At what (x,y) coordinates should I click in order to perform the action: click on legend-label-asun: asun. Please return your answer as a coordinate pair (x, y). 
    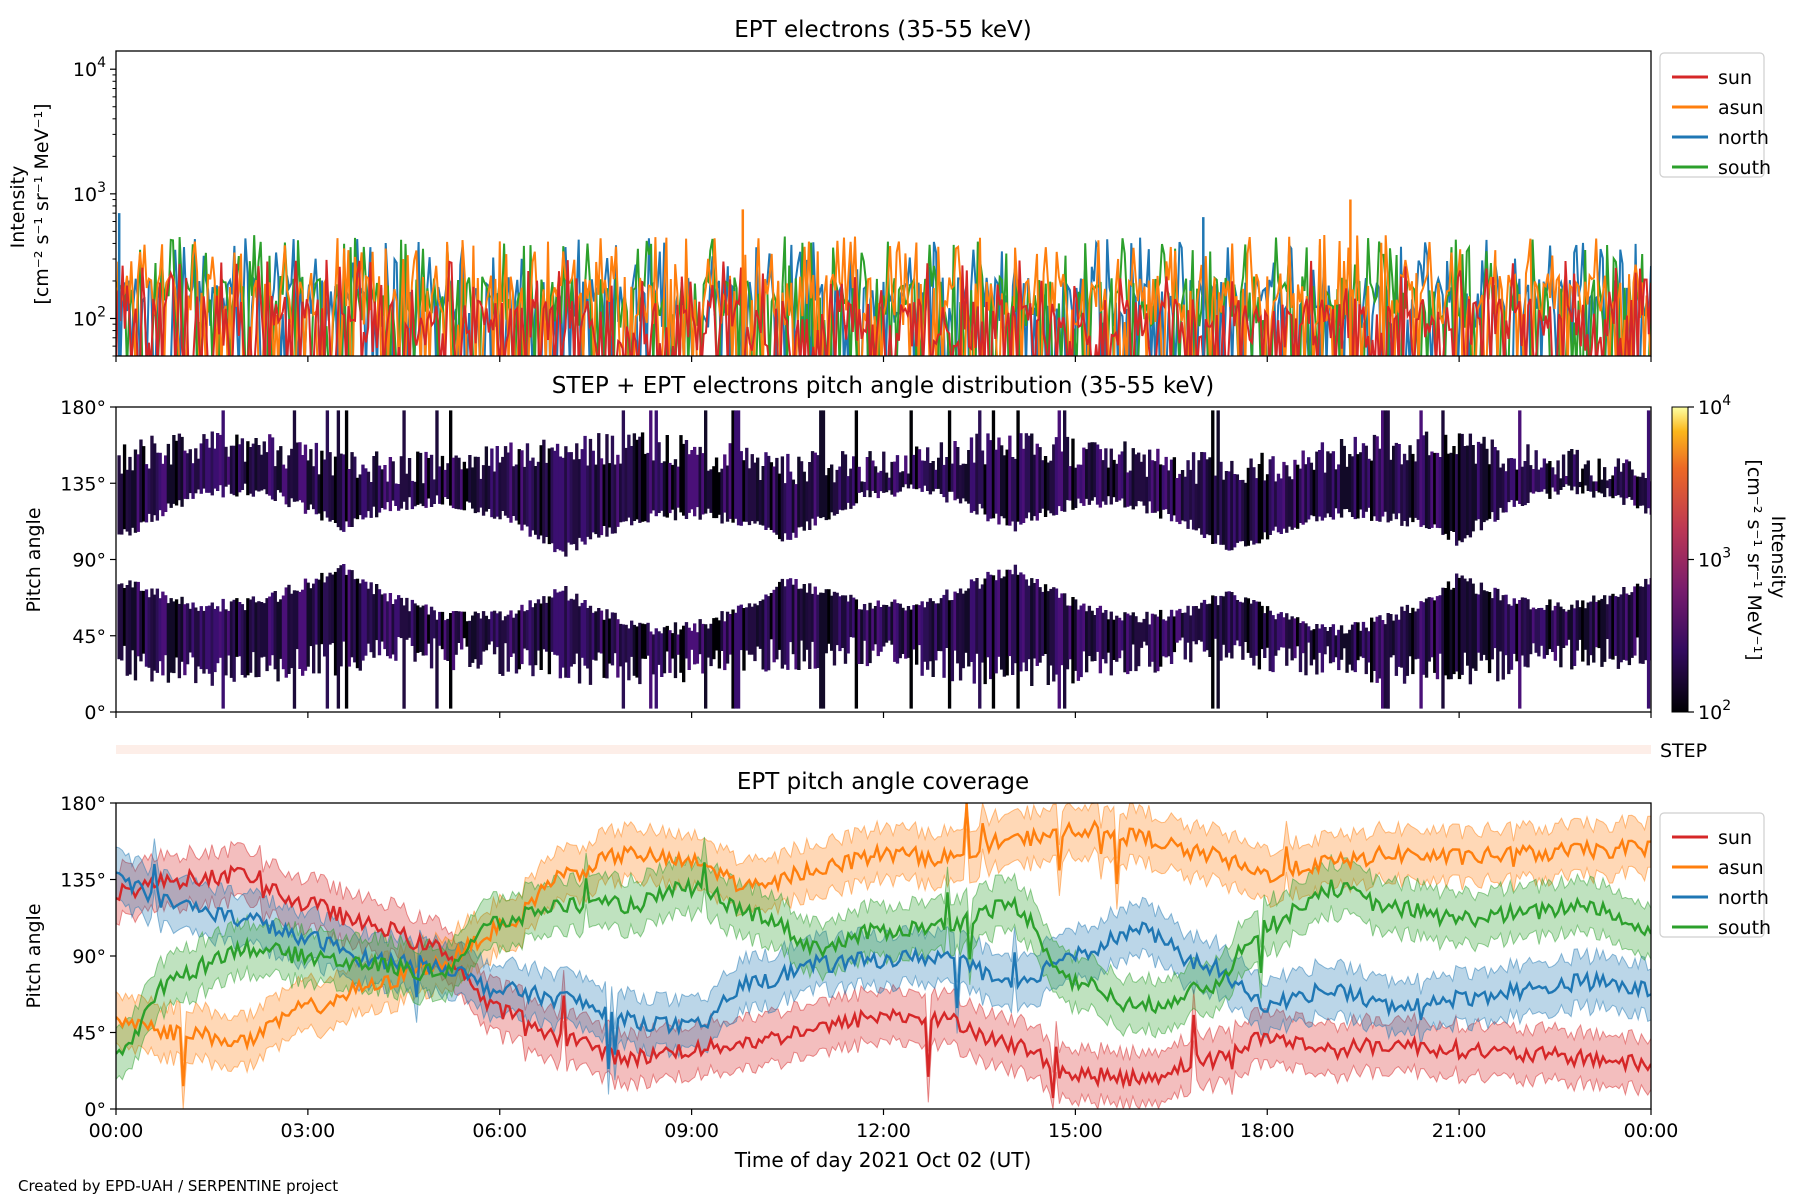
    Looking at the image, I should click on (1741, 868).